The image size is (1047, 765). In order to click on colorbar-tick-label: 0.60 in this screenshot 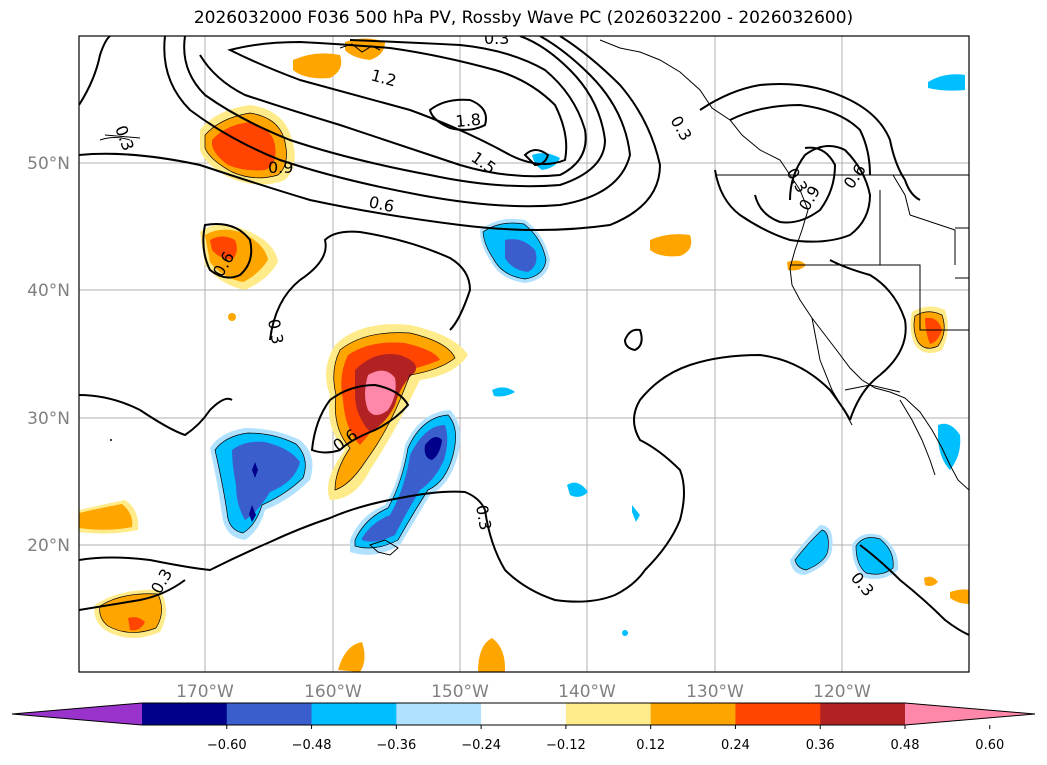, I will do `click(989, 745)`.